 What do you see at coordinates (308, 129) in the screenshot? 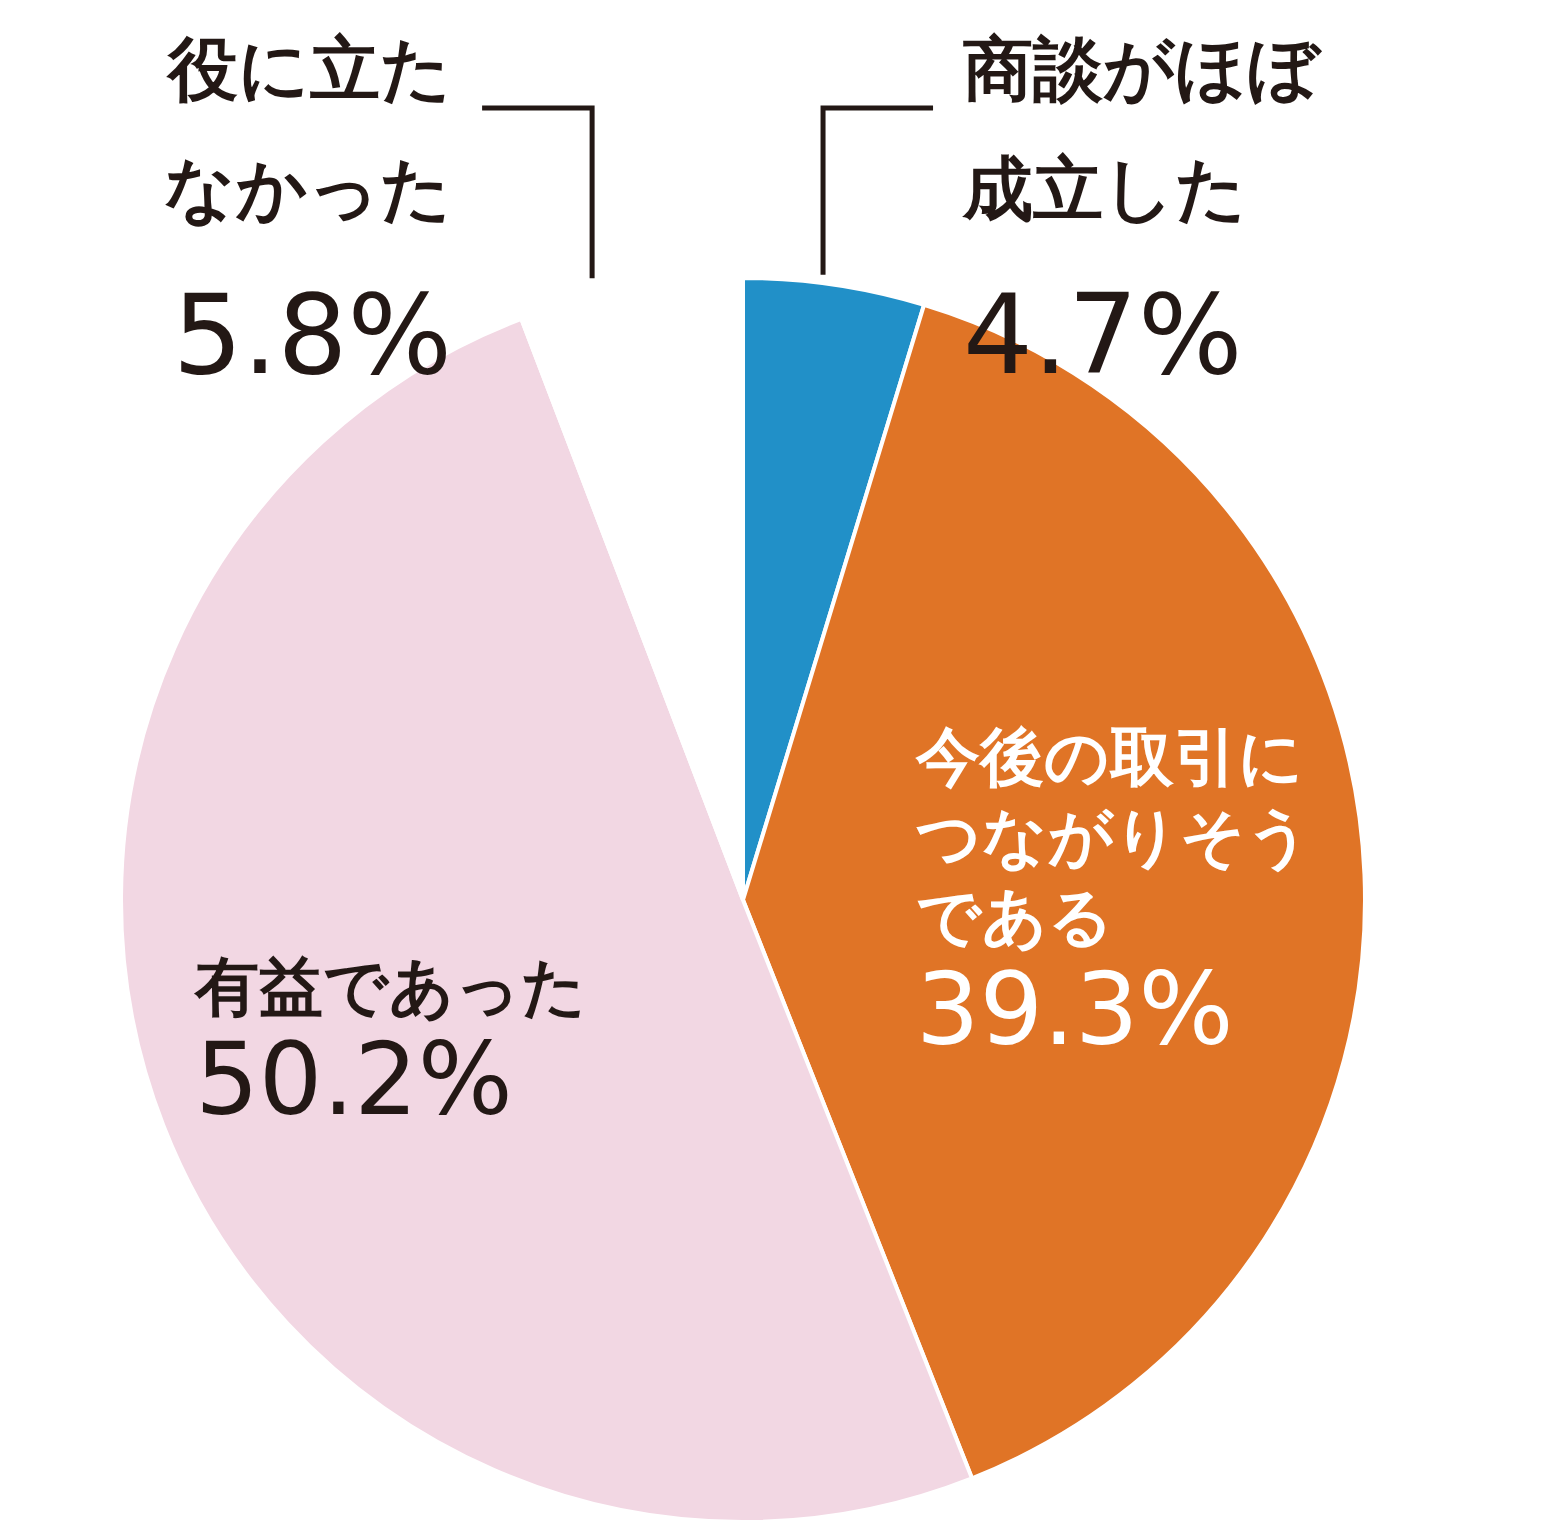
I see `slice-label: 役に立たなかった` at bounding box center [308, 129].